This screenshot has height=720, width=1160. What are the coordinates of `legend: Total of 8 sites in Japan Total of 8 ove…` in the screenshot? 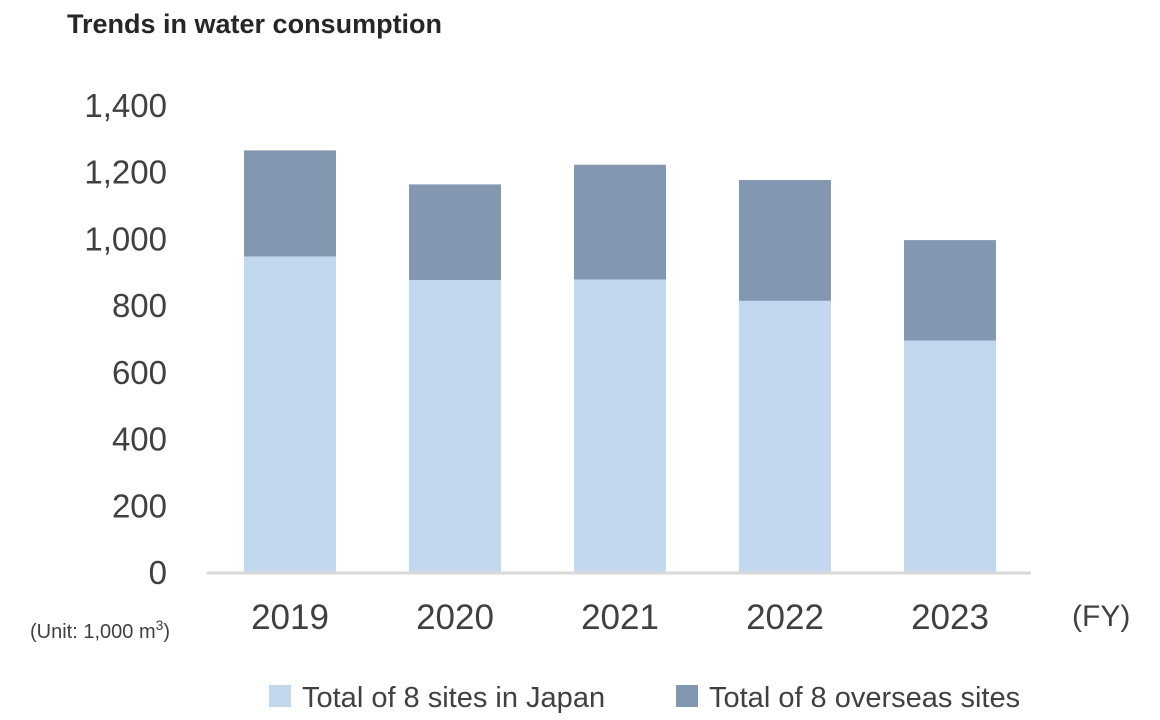 It's located at (644, 698).